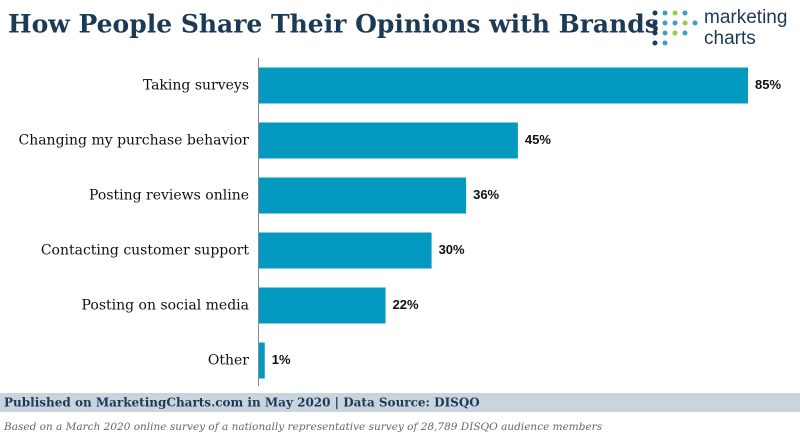  Describe the element at coordinates (538, 139) in the screenshot. I see `value-label: 45%` at that location.